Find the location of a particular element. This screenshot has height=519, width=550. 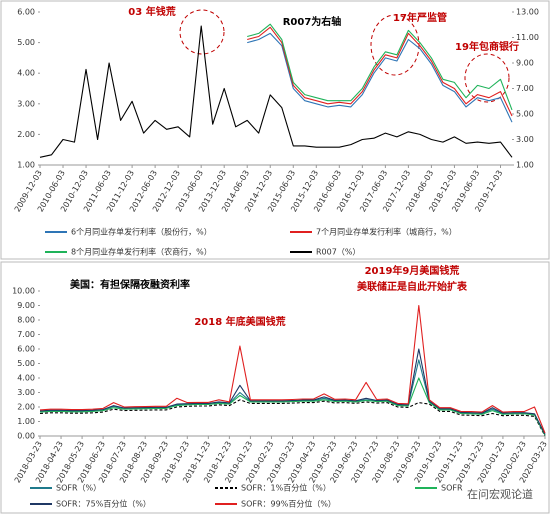

annotation: 美联储正是自此开始扩表 is located at coordinates (412, 286).